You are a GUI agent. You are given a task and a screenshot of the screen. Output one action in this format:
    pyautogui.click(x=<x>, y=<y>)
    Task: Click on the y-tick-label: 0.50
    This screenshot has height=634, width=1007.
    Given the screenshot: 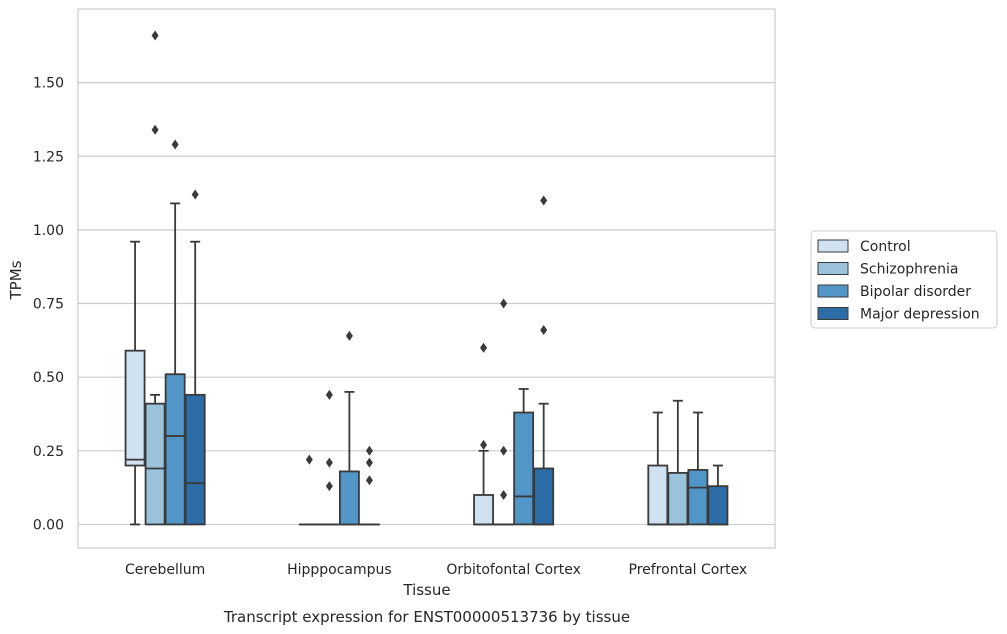 What is the action you would take?
    pyautogui.click(x=48, y=378)
    